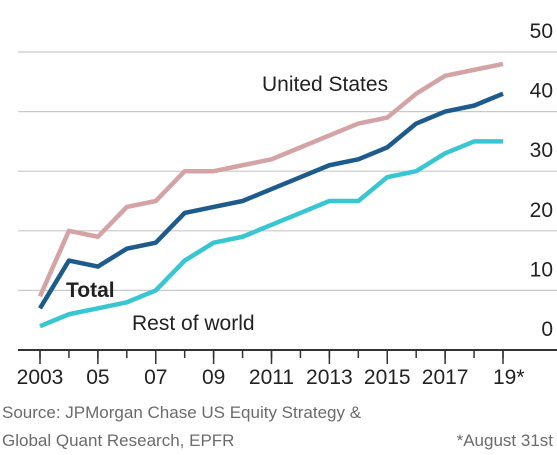  I want to click on y-tick-label: 10, so click(541, 269).